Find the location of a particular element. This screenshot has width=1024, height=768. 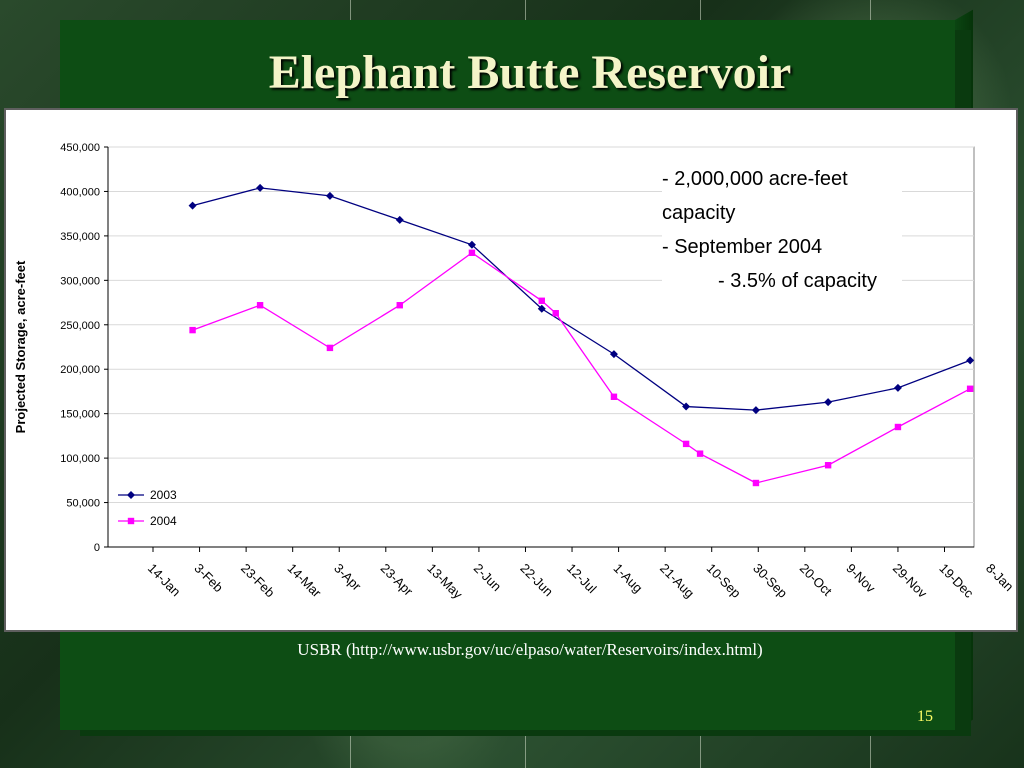

annotation-line: - 3.5% of capacity is located at coordinates (797, 281).